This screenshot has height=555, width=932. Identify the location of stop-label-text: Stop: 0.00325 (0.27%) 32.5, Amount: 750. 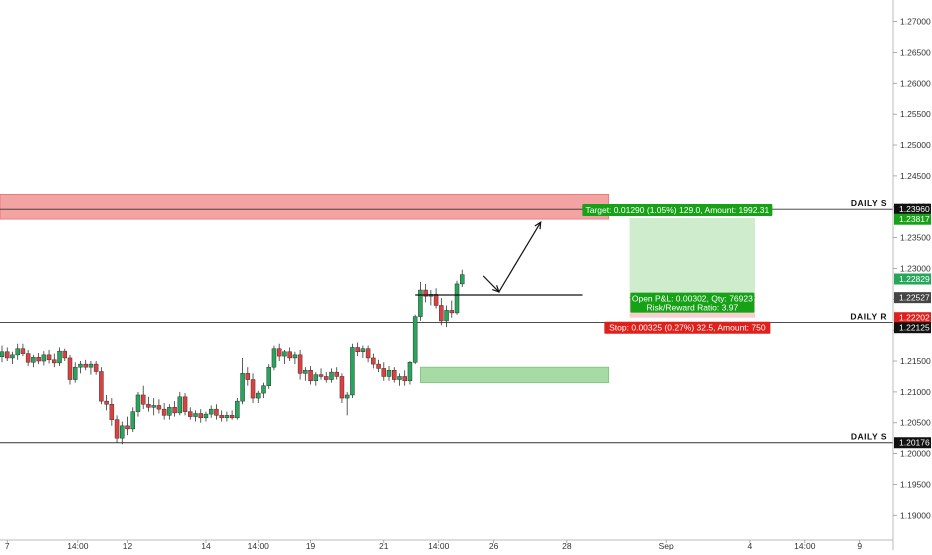
(687, 328).